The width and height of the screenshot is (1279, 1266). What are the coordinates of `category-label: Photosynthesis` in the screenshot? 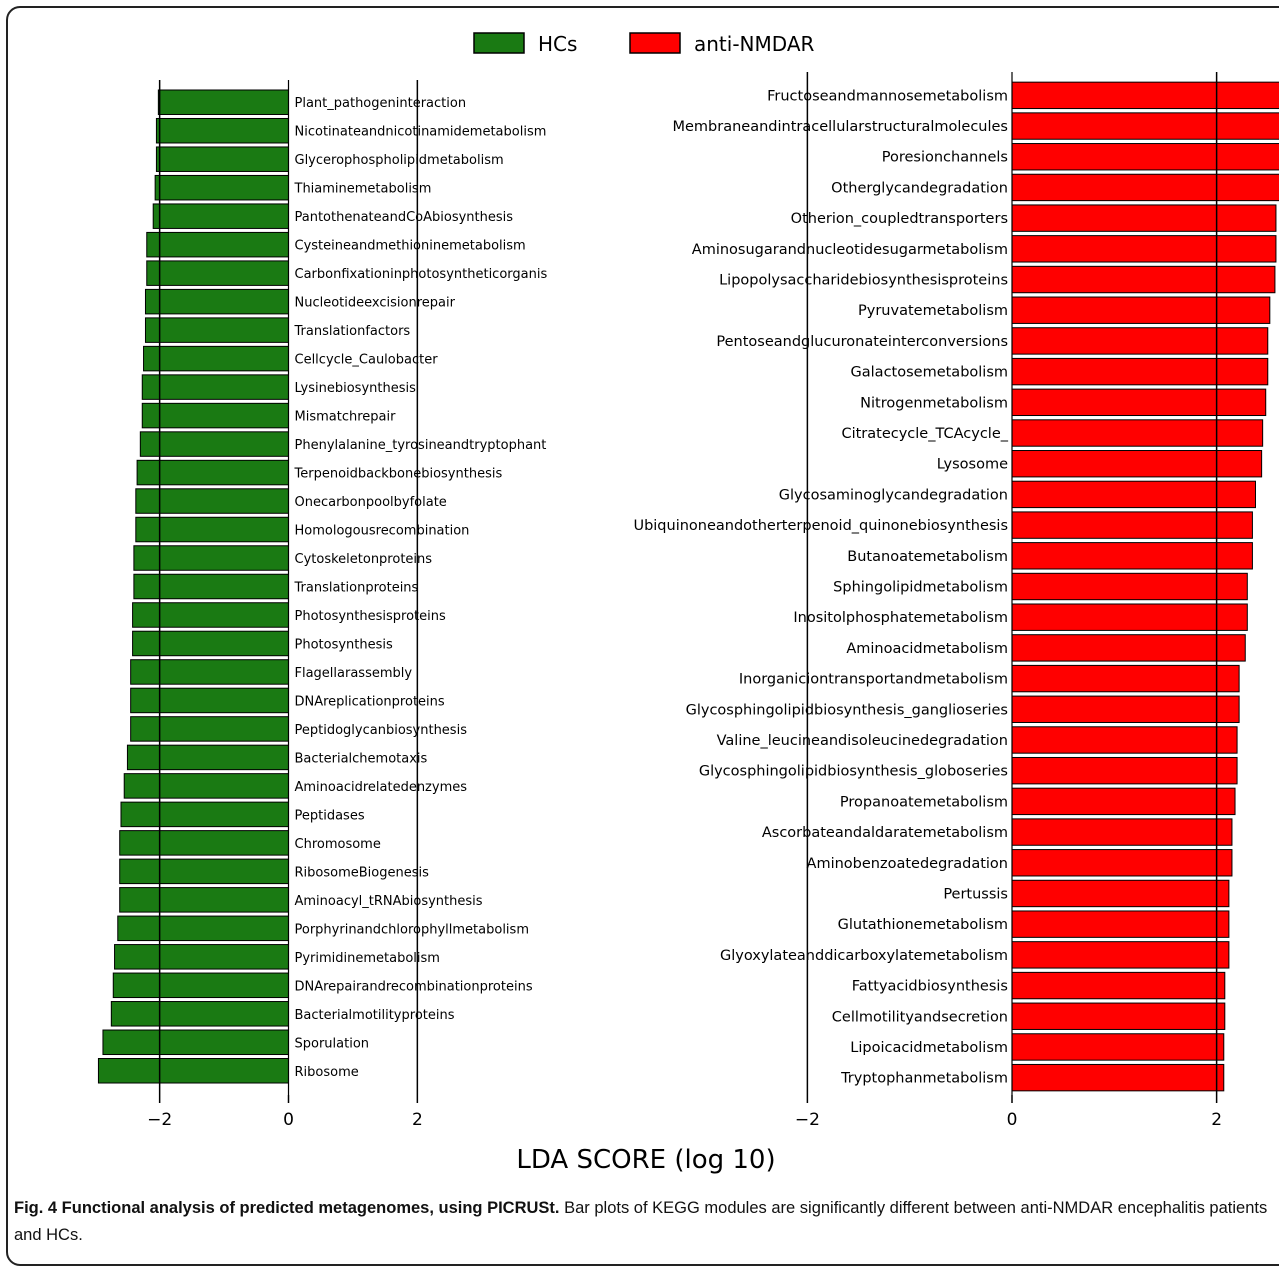 It's located at (344, 644).